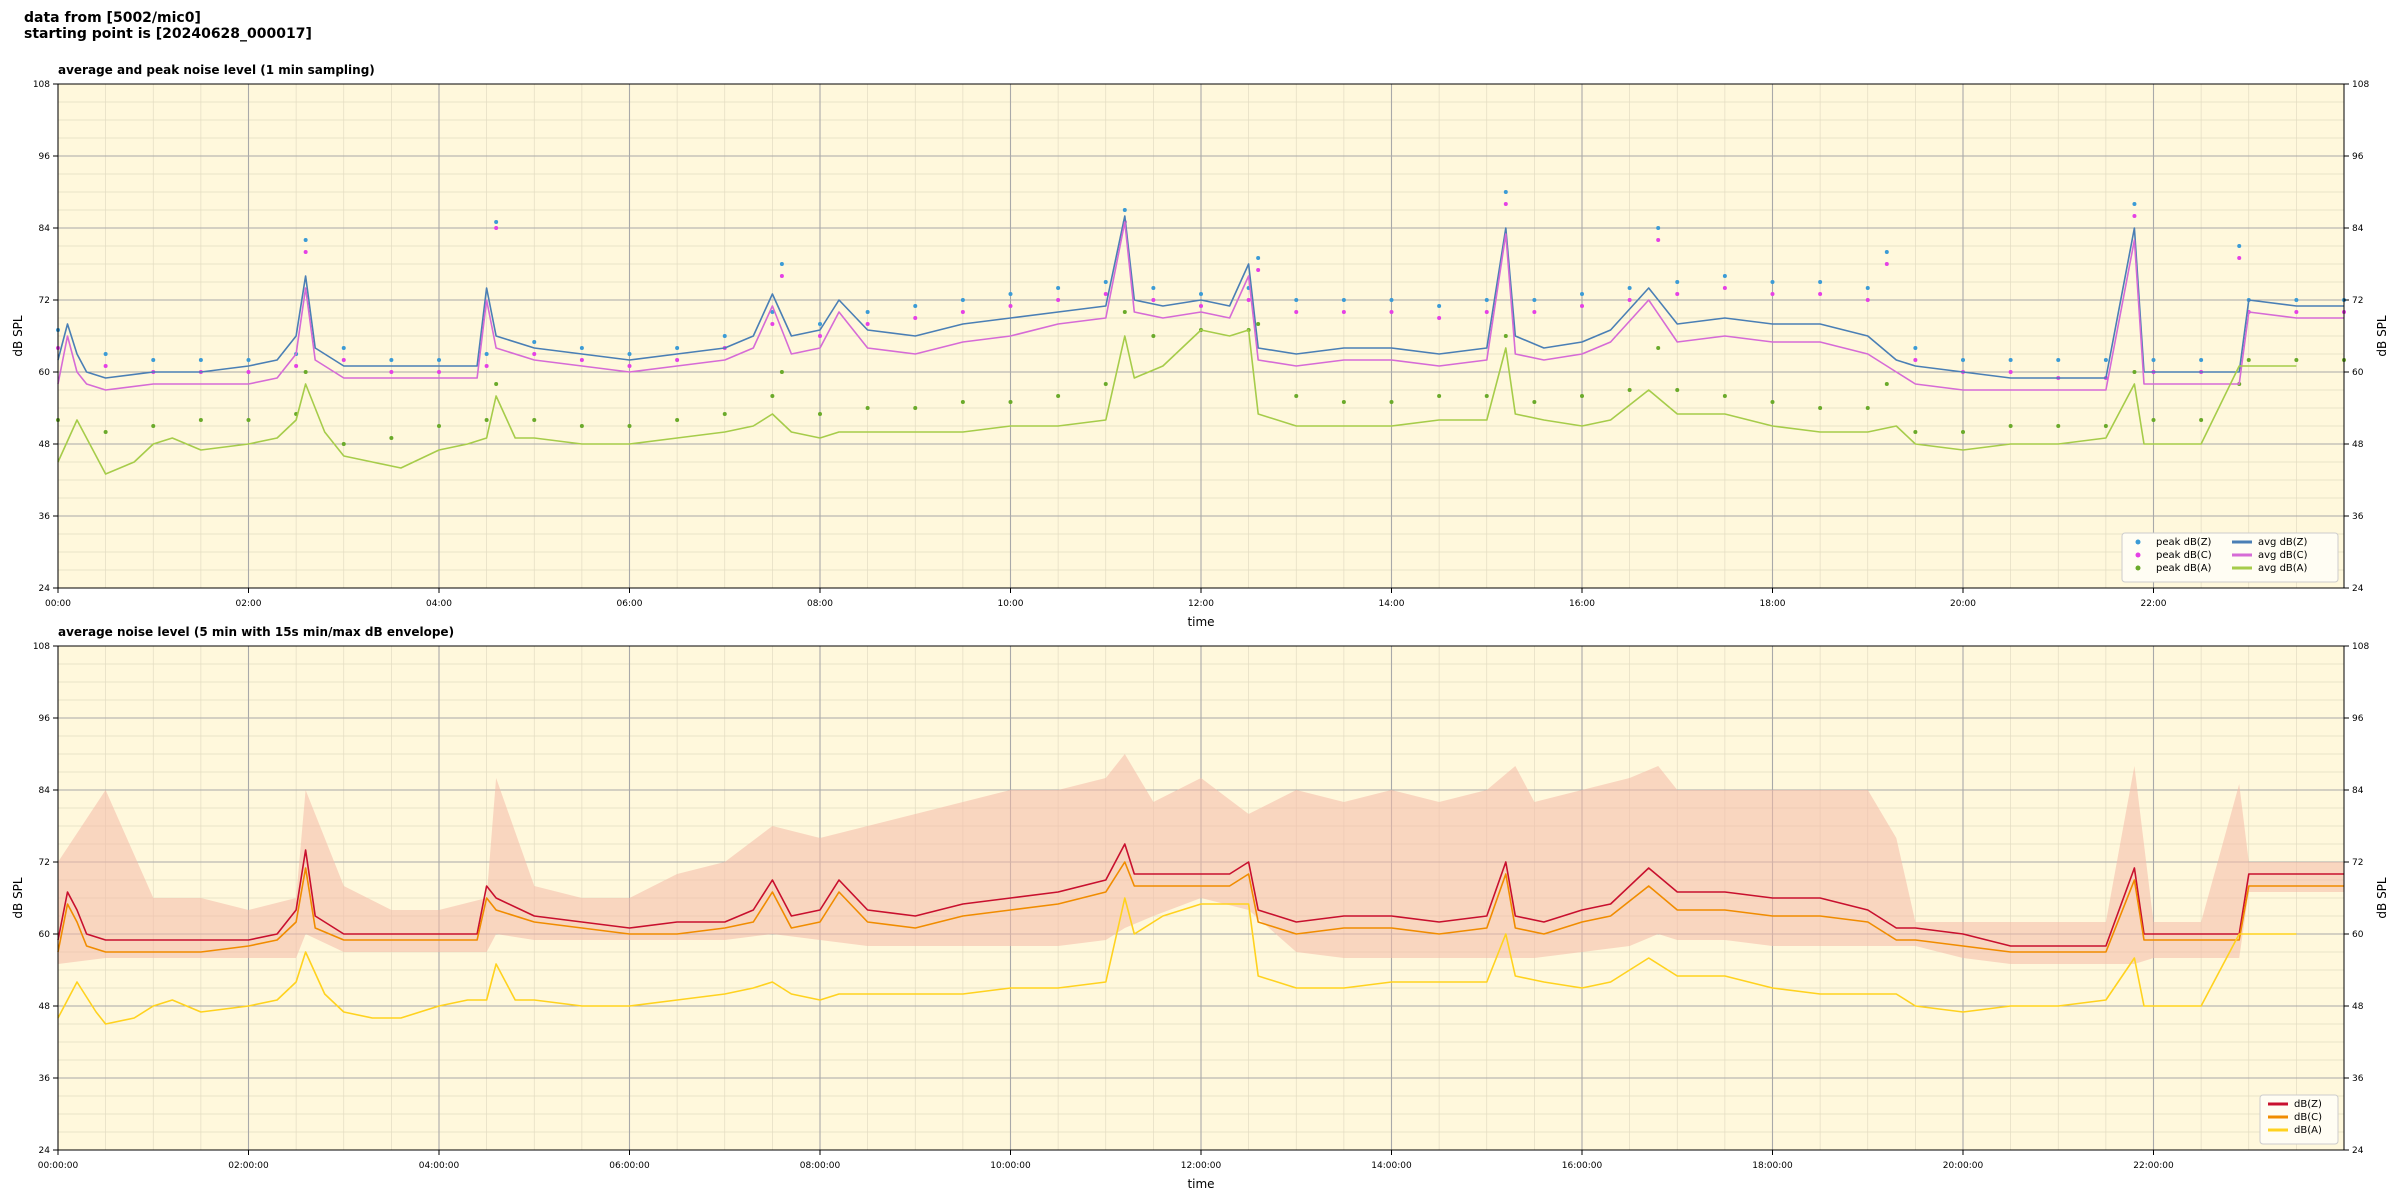 The width and height of the screenshot is (2400, 1200). Describe the element at coordinates (2184, 555) in the screenshot. I see `legend-label: peak dB(C)` at that location.